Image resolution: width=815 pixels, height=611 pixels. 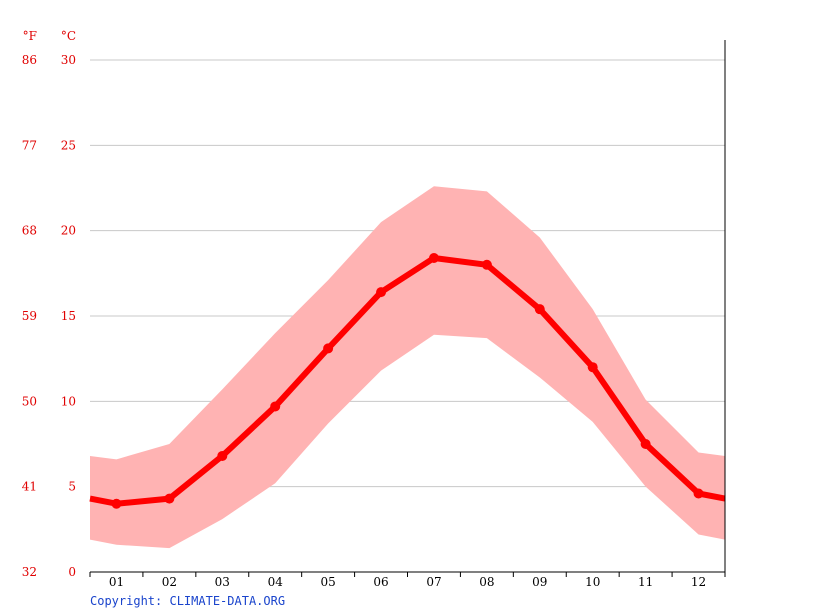 What do you see at coordinates (29, 487) in the screenshot?
I see `y-tick-label-f: 41` at bounding box center [29, 487].